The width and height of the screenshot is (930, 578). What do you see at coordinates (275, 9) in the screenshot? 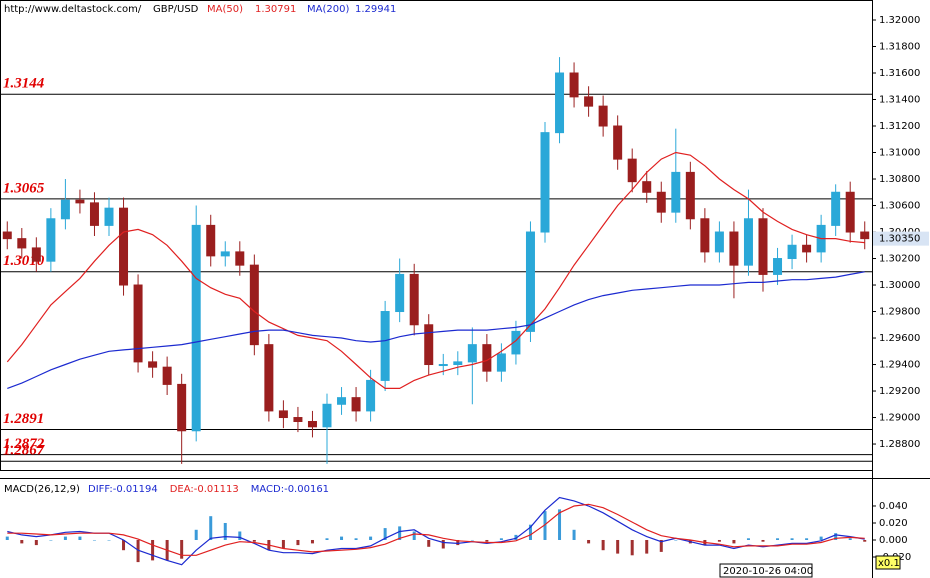
I see `legend-value: 1.30791` at bounding box center [275, 9].